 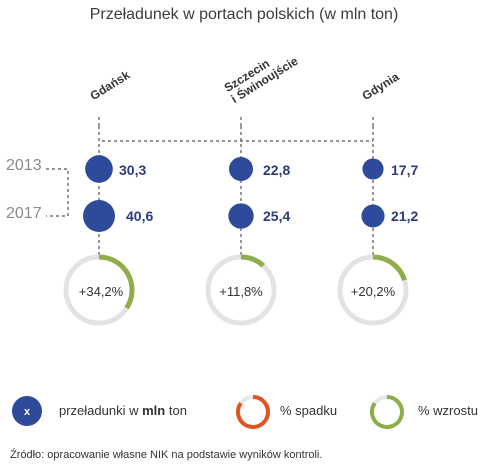 I want to click on legend-growth-text: % wzrostu, so click(x=448, y=410).